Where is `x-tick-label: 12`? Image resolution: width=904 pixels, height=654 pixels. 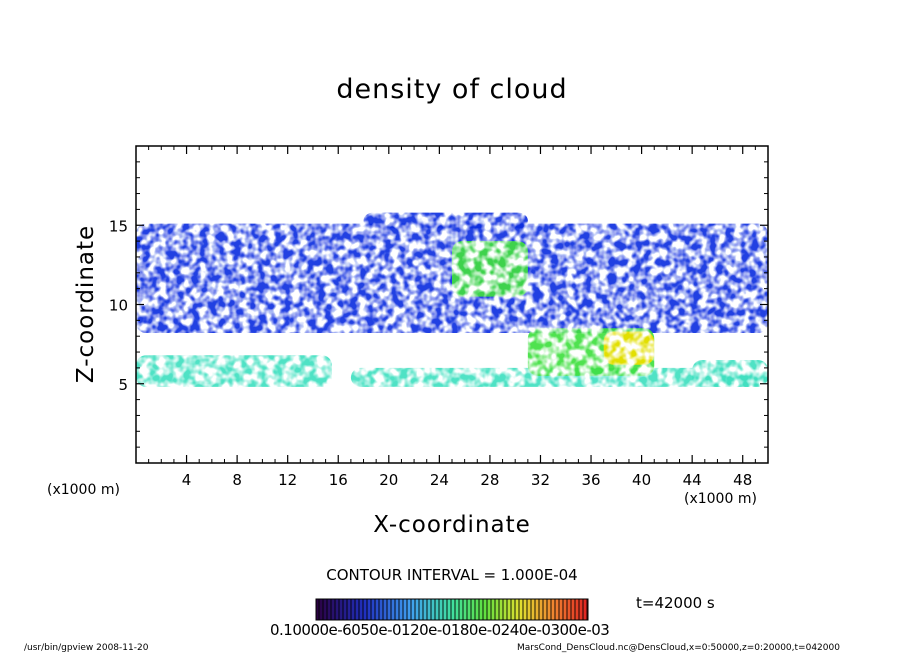 x-tick-label: 12 is located at coordinates (287, 480).